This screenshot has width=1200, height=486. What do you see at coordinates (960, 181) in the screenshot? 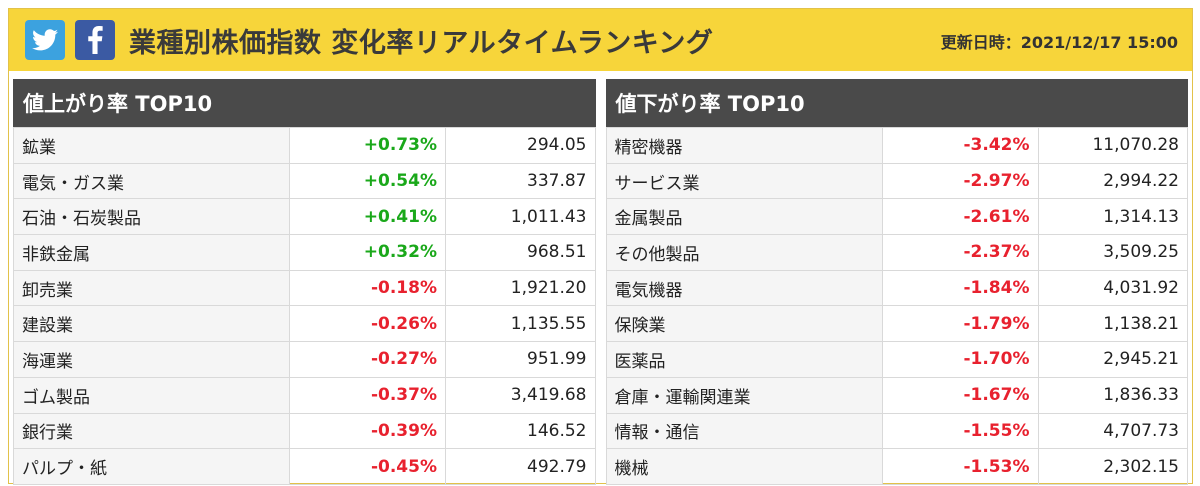
I see `change-rate: -2.97%` at bounding box center [960, 181].